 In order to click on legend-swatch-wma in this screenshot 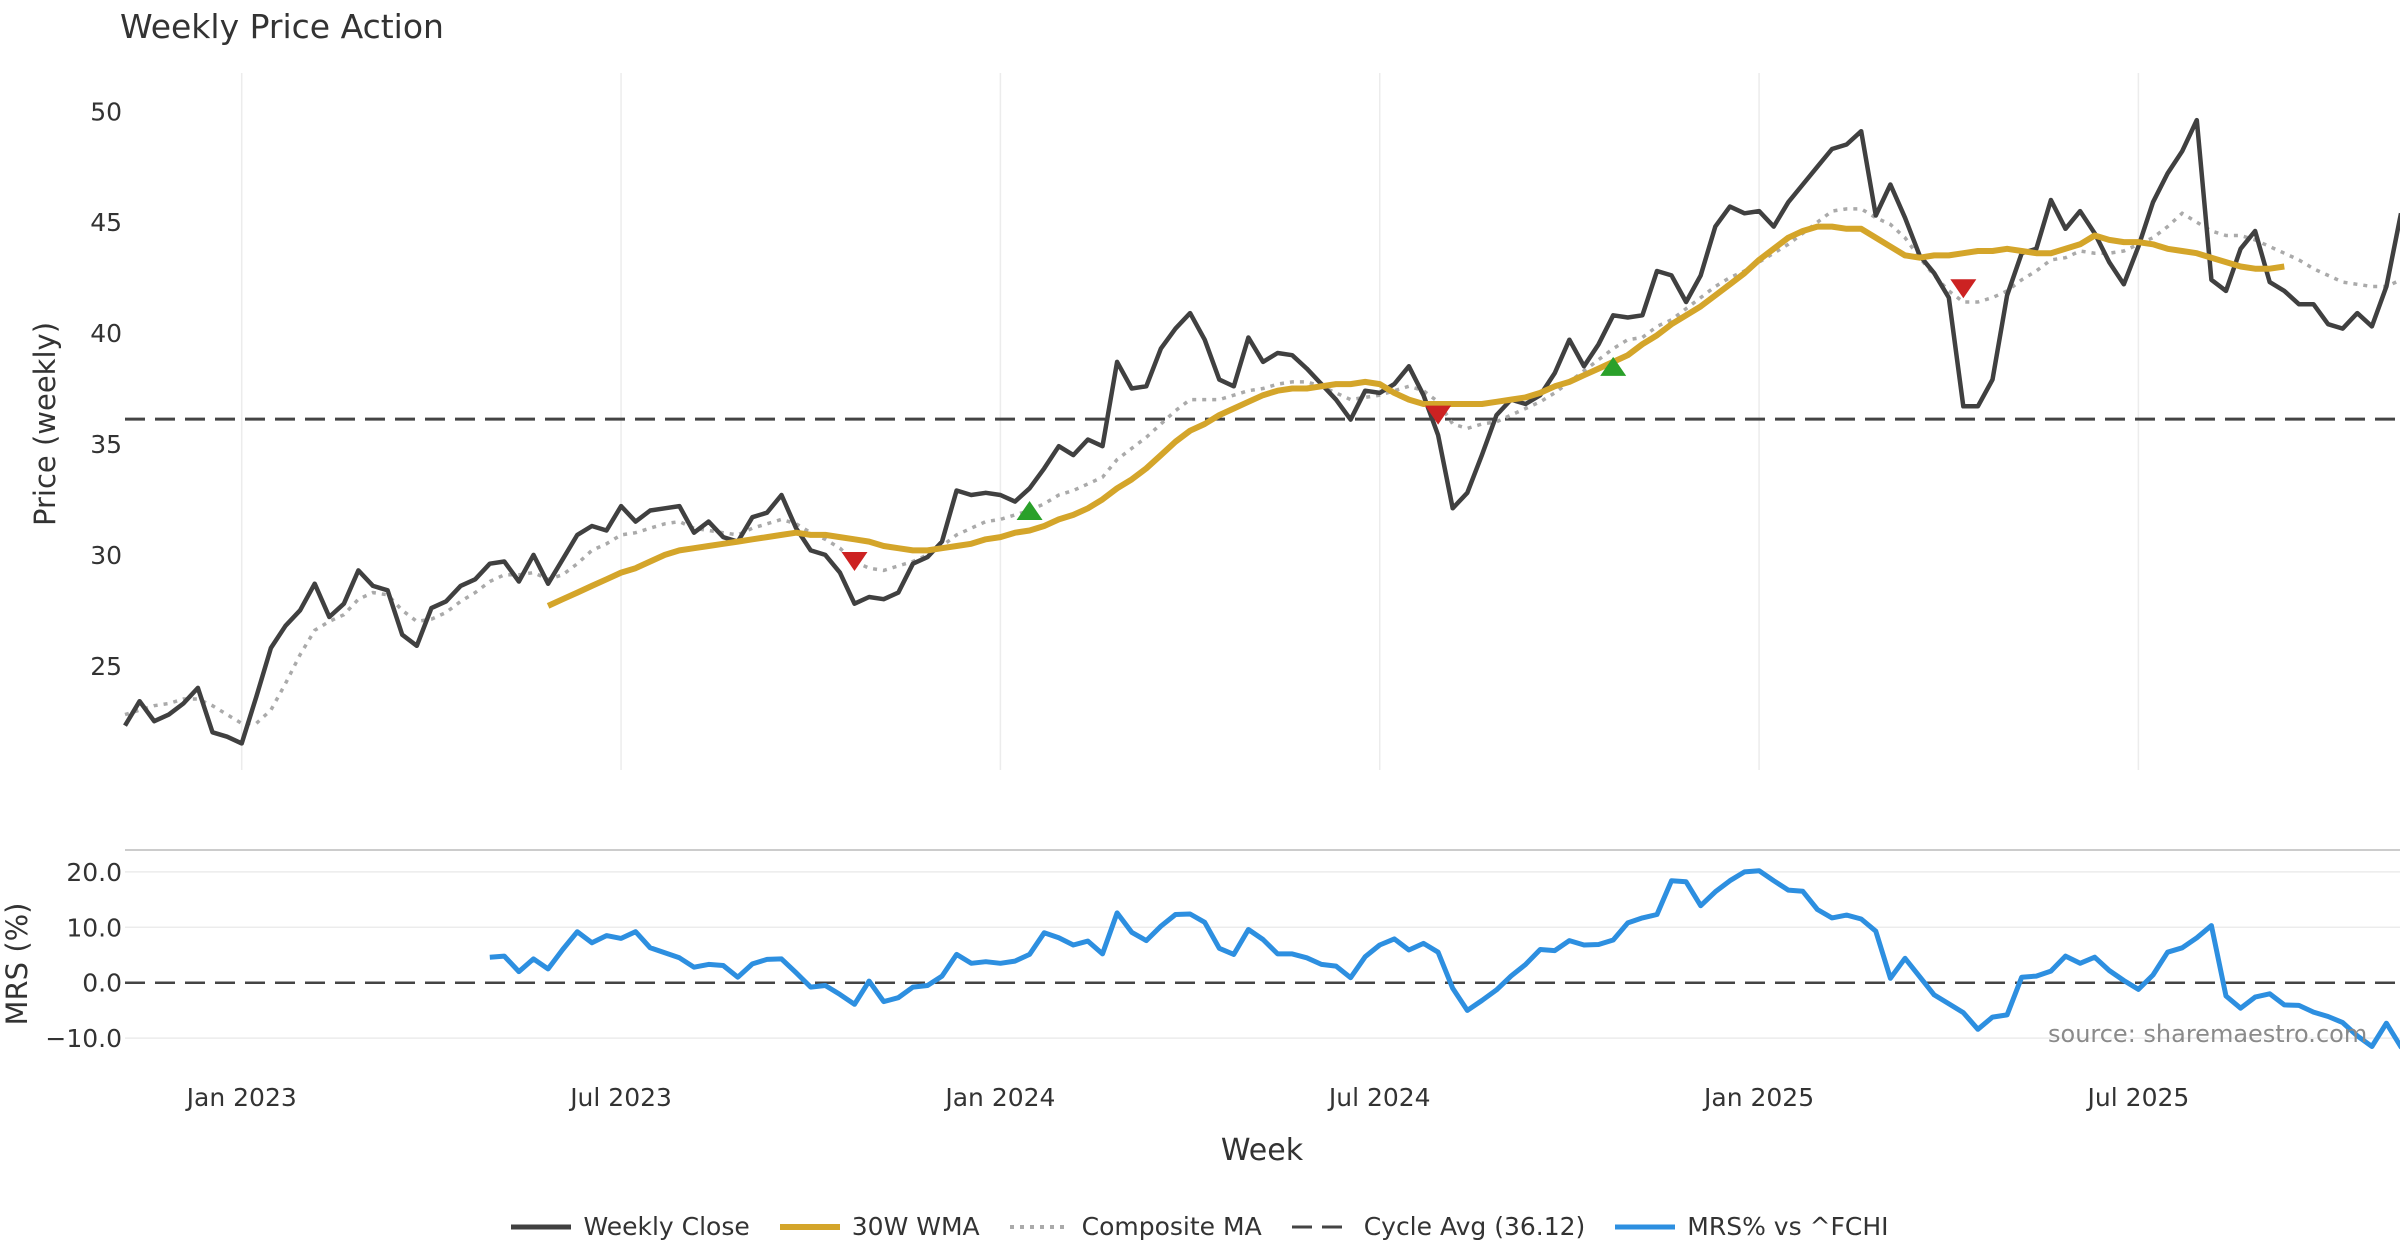, I will do `click(809, 1226)`.